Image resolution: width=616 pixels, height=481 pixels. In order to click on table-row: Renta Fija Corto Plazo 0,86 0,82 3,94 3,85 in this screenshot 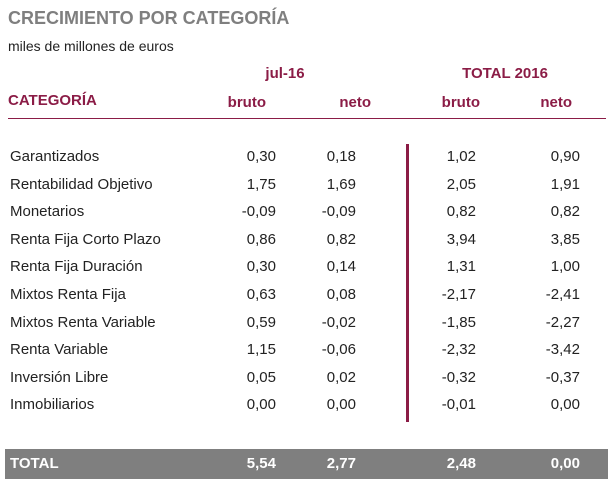, I will do `click(308, 240)`.